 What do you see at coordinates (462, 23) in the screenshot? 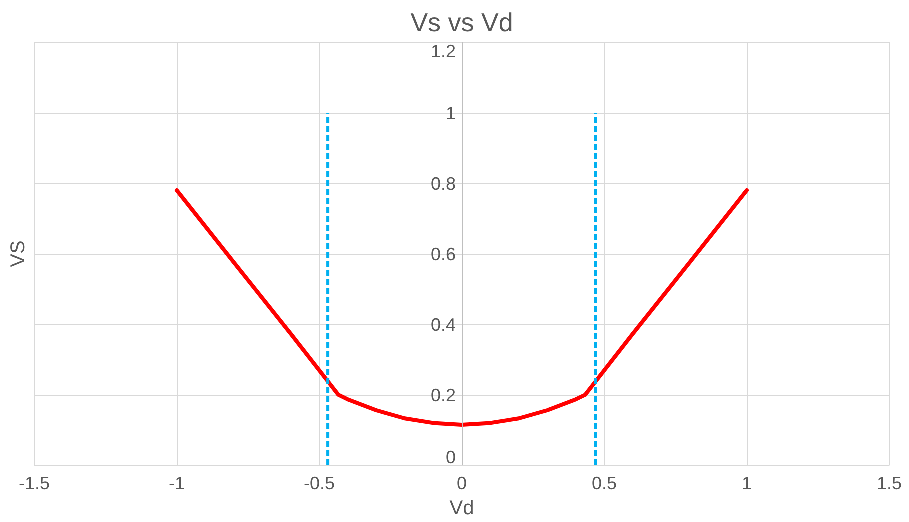
I see `chart-title: Vs vs Vd` at bounding box center [462, 23].